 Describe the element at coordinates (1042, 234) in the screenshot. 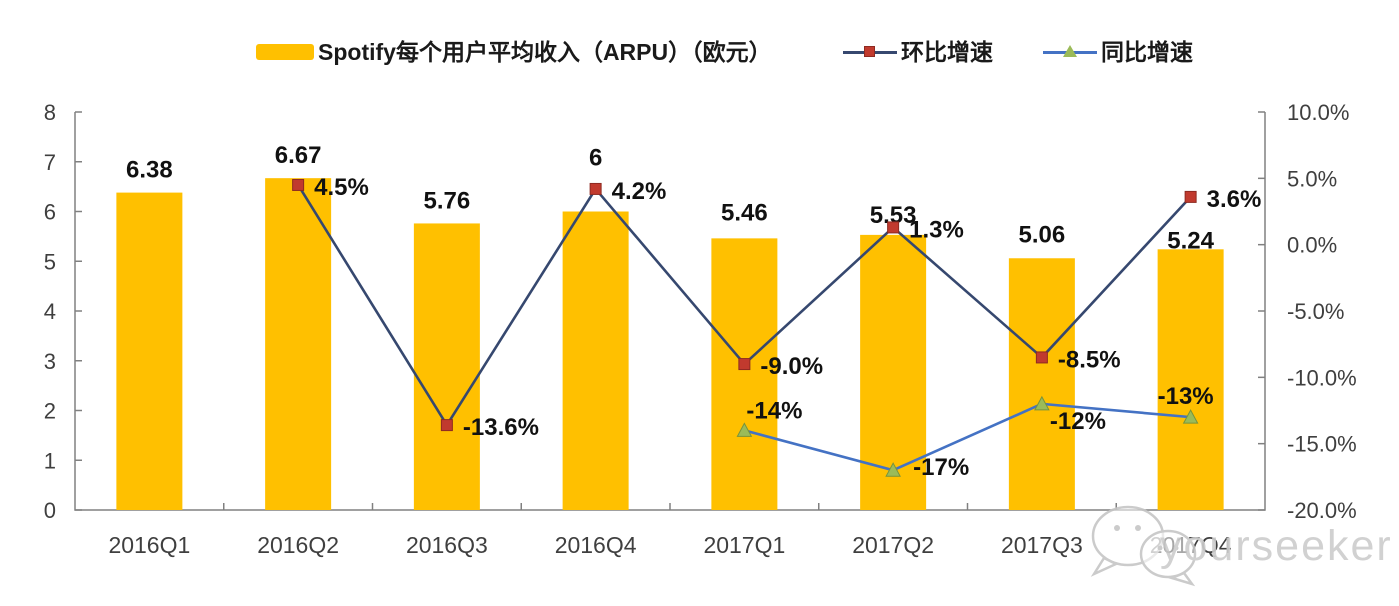

I see `arpu-bar-label: 5.06` at that location.